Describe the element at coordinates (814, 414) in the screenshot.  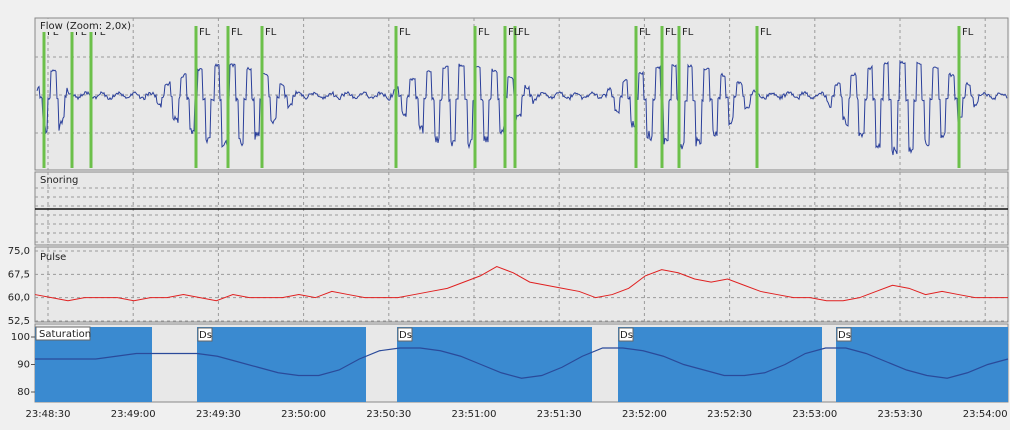
I see `time-tick-label: 23:53:00` at that location.